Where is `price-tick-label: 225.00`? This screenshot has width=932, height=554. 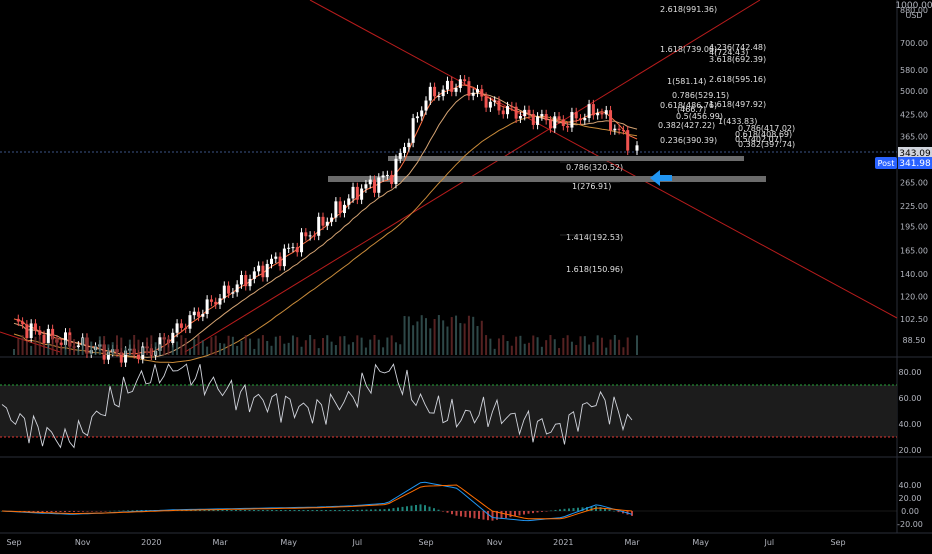
price-tick-label: 225.00 is located at coordinates (914, 206).